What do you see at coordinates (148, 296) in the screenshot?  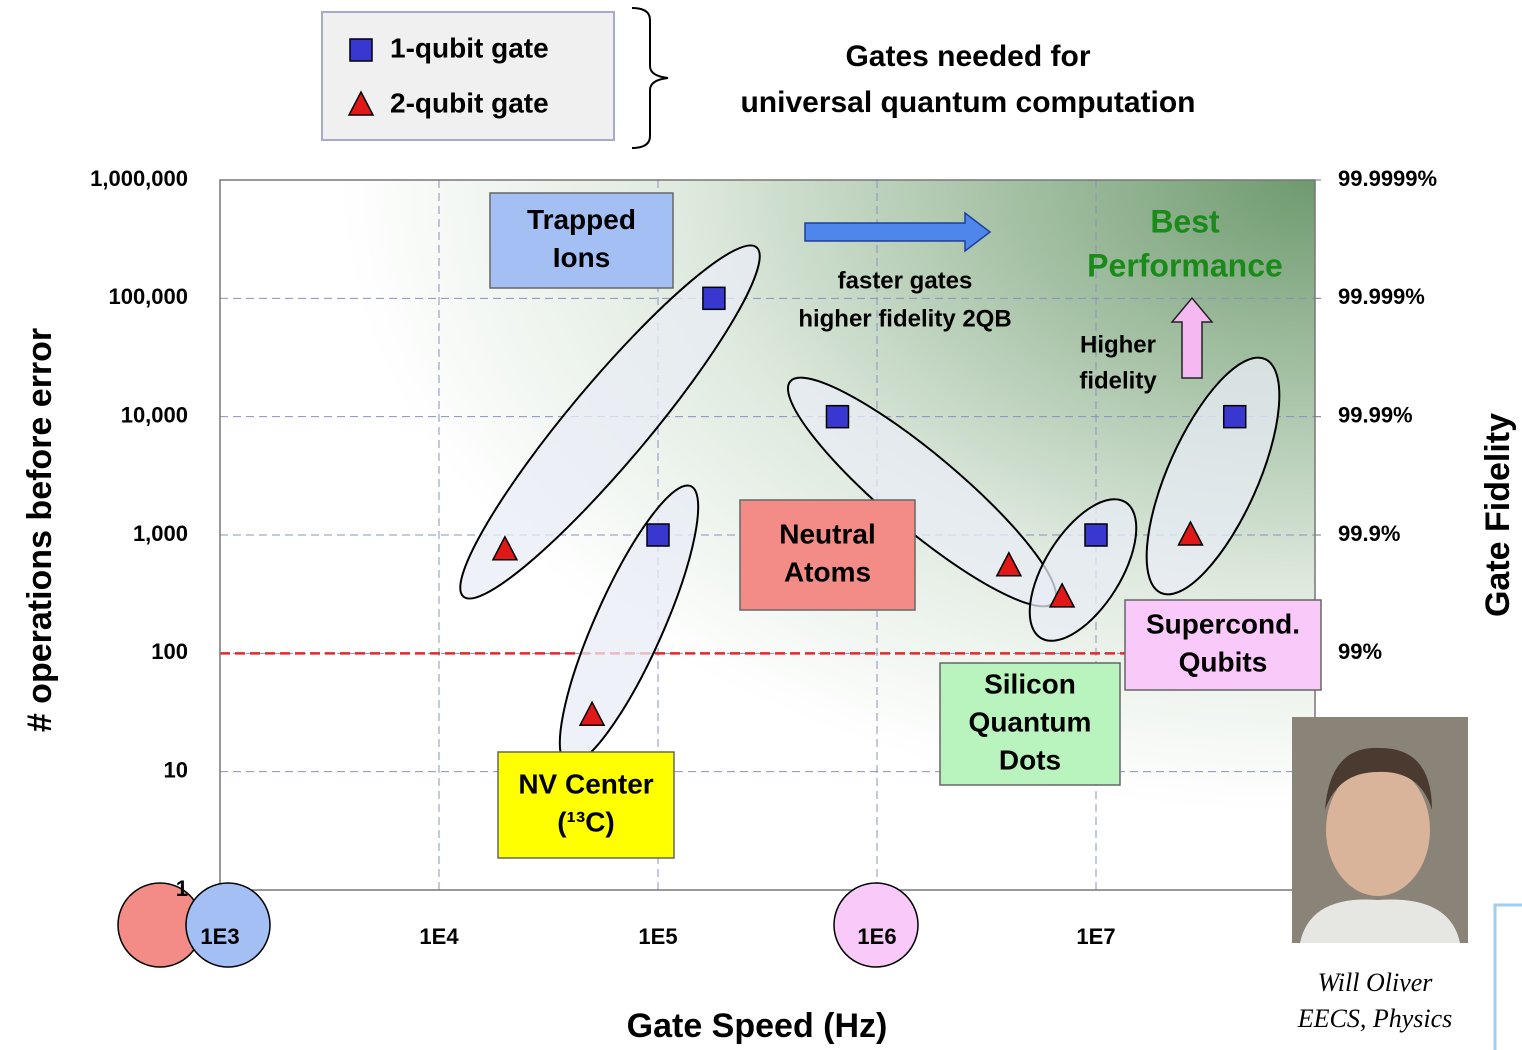 I see `y-tick-label: 100,000` at bounding box center [148, 296].